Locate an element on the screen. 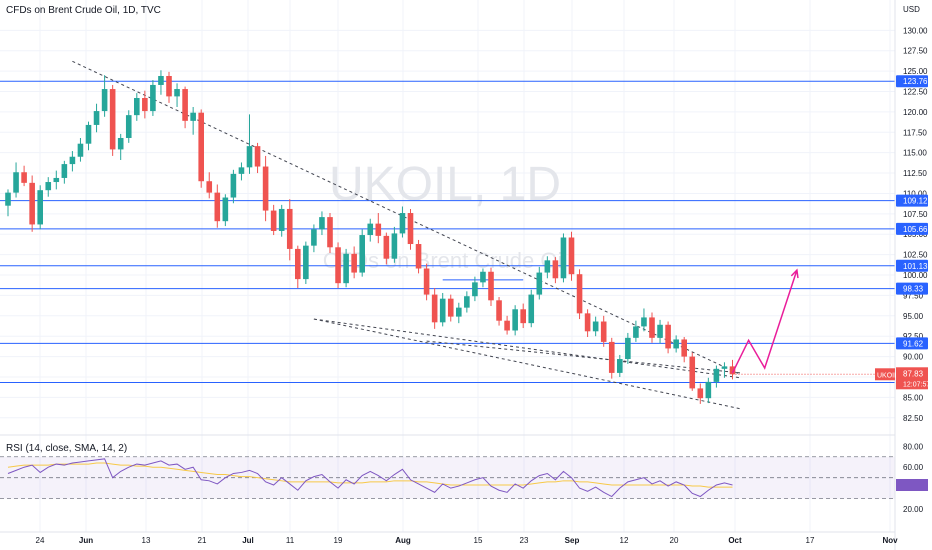 The height and width of the screenshot is (550, 932). time-axis: 24 Jun 13 21 Jul 11 19 Aug 15 23 Sep 12 20 Oct 17 Nov is located at coordinates (467, 540).